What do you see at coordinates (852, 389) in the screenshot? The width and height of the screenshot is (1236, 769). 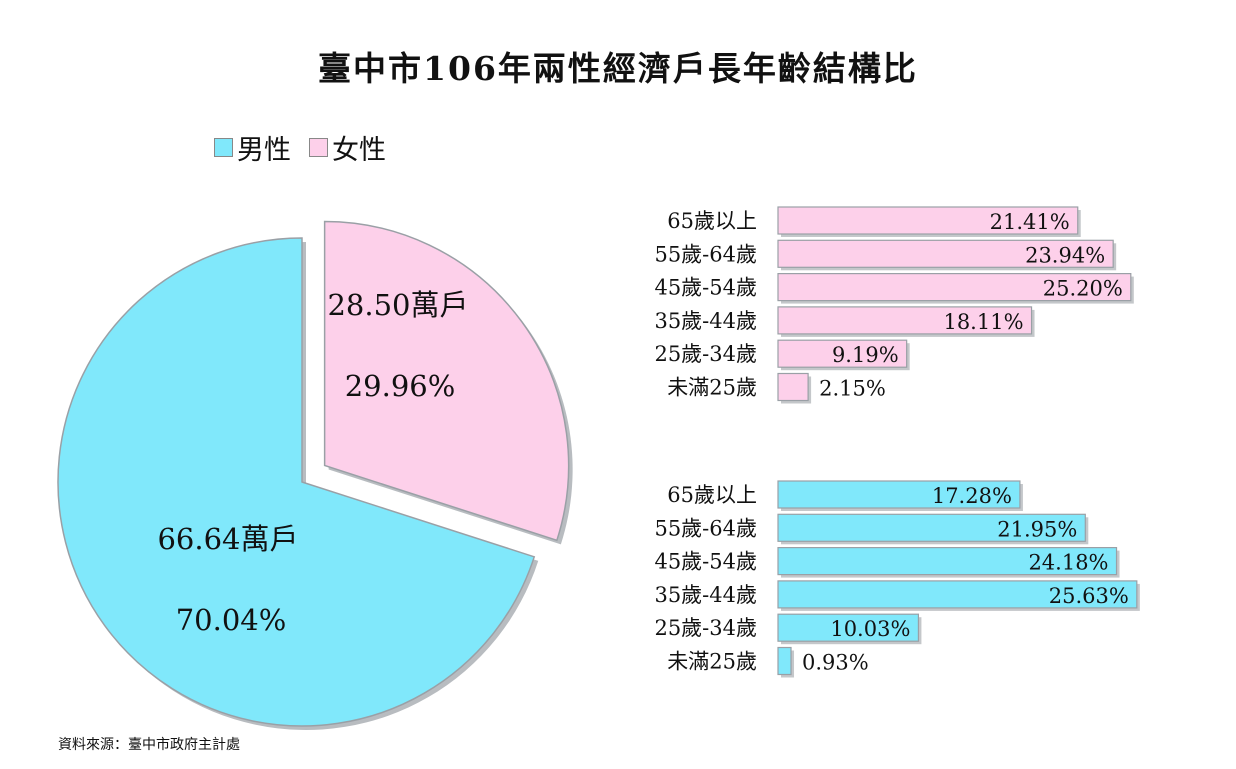 I see `female-value-5: 2.15%` at bounding box center [852, 389].